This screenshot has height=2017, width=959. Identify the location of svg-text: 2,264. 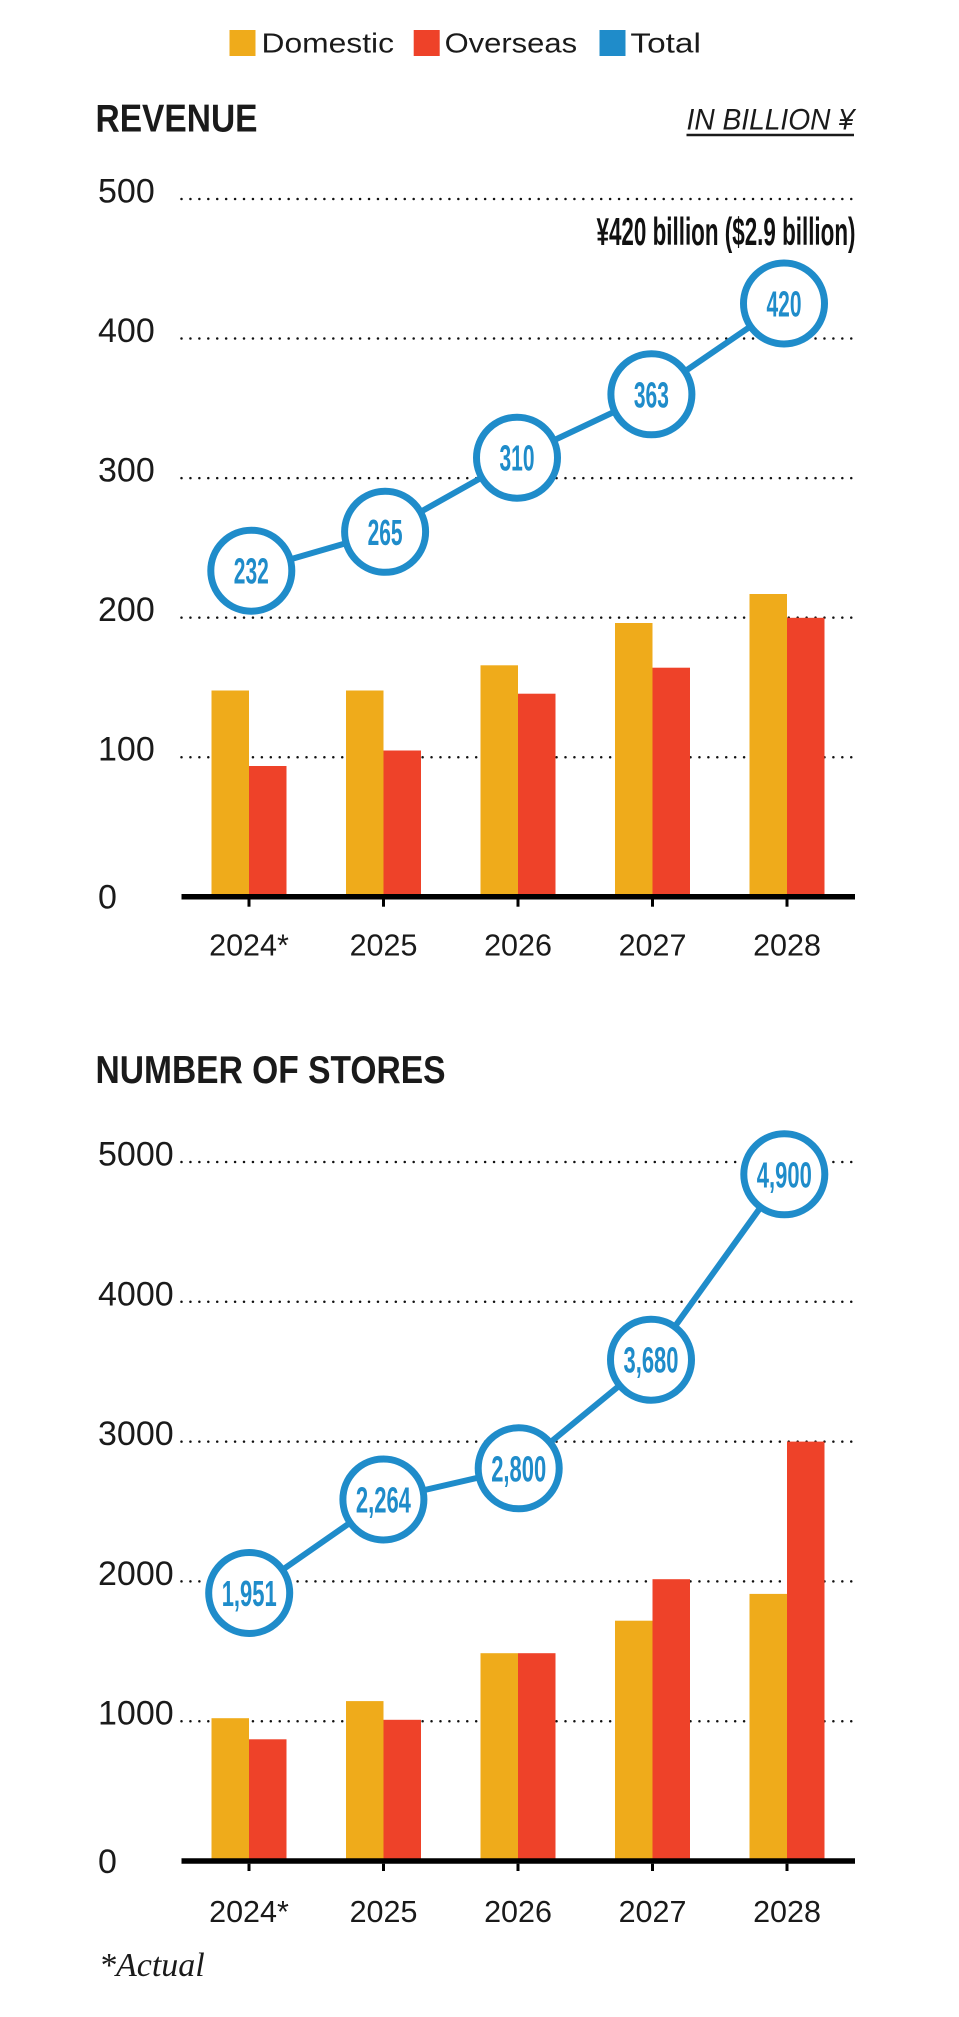
(383, 1500).